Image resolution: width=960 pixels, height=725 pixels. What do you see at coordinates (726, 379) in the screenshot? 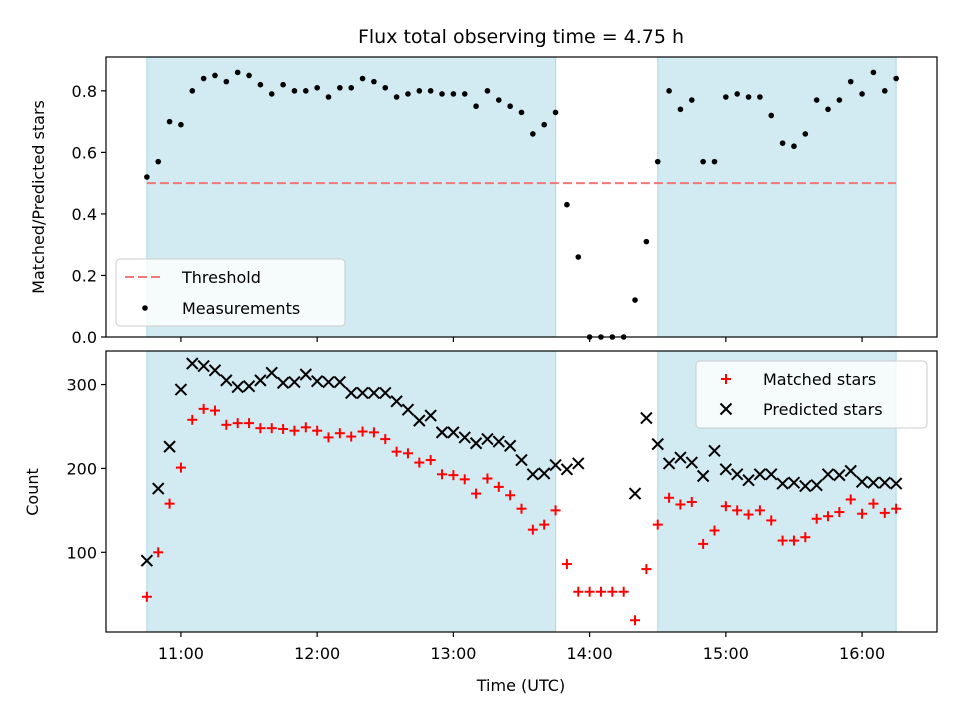
I see `legend-matched-swatch` at bounding box center [726, 379].